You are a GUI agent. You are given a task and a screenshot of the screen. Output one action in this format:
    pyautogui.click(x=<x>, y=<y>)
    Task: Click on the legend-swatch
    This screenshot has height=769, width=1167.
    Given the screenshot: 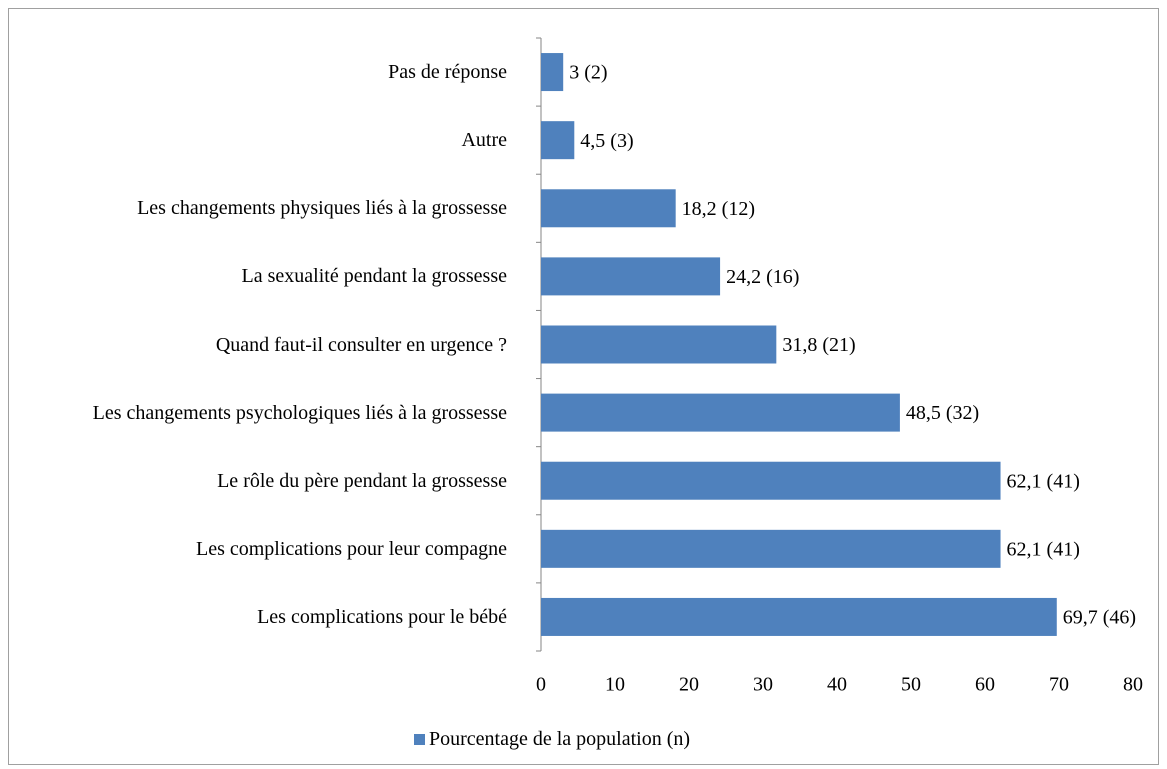 What is the action you would take?
    pyautogui.click(x=419, y=739)
    